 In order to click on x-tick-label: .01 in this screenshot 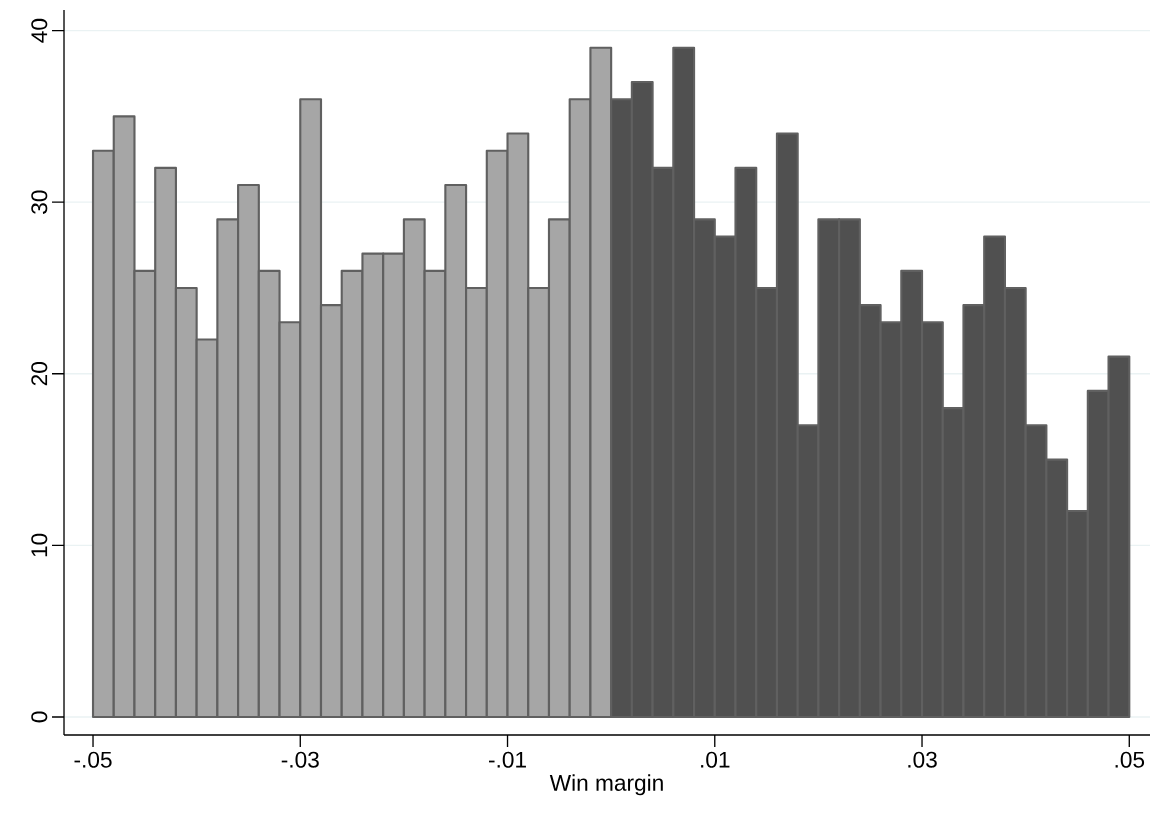, I will do `click(715, 759)`.